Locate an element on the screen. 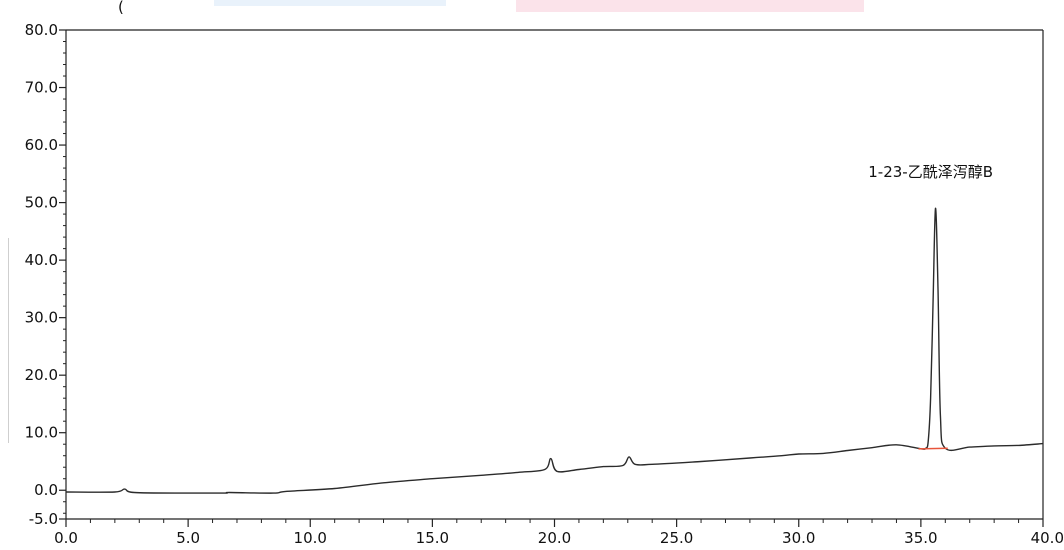  y-tick-label: 80.0 is located at coordinates (41, 30).